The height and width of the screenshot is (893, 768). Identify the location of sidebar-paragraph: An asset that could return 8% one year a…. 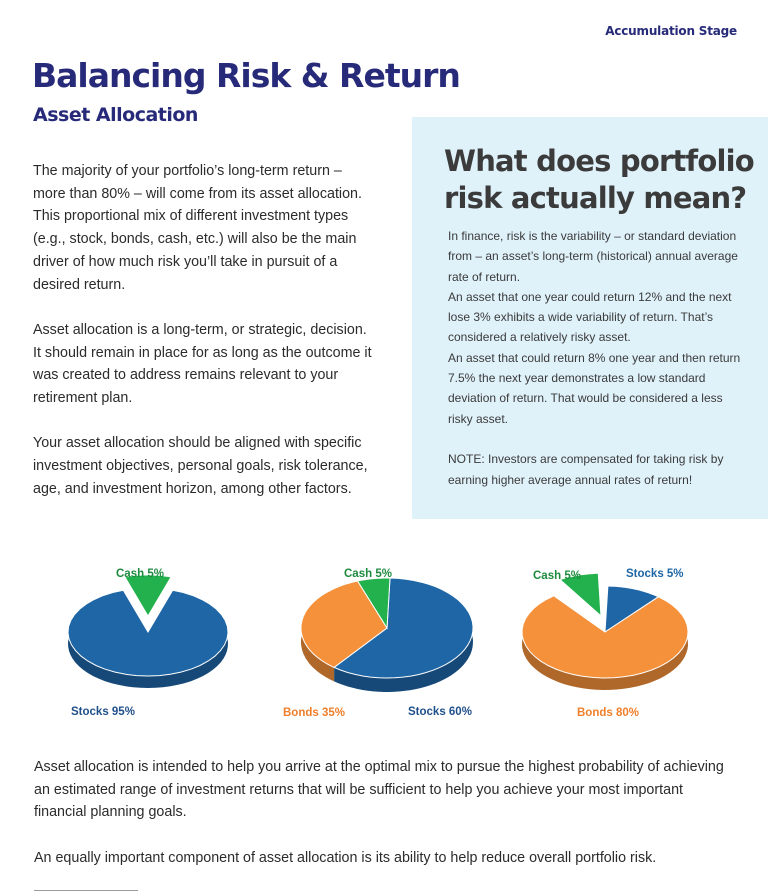
(594, 388).